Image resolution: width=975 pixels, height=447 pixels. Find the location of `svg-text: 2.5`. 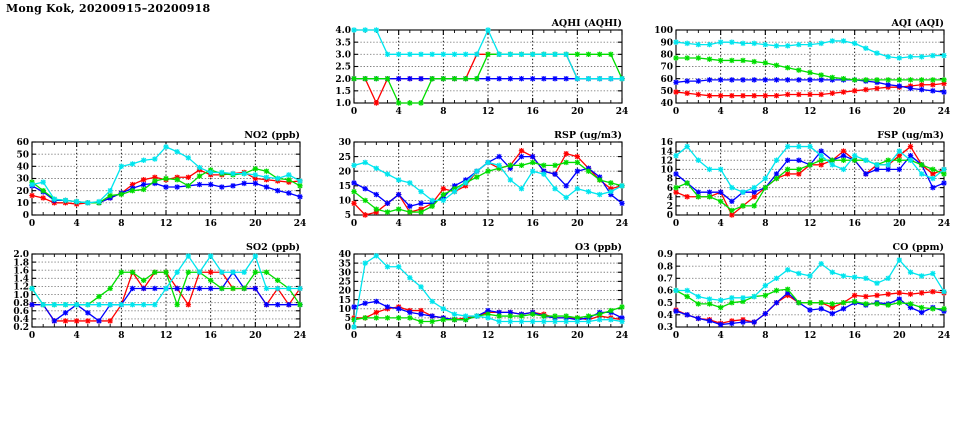

svg-text: 2.5 is located at coordinates (343, 68).